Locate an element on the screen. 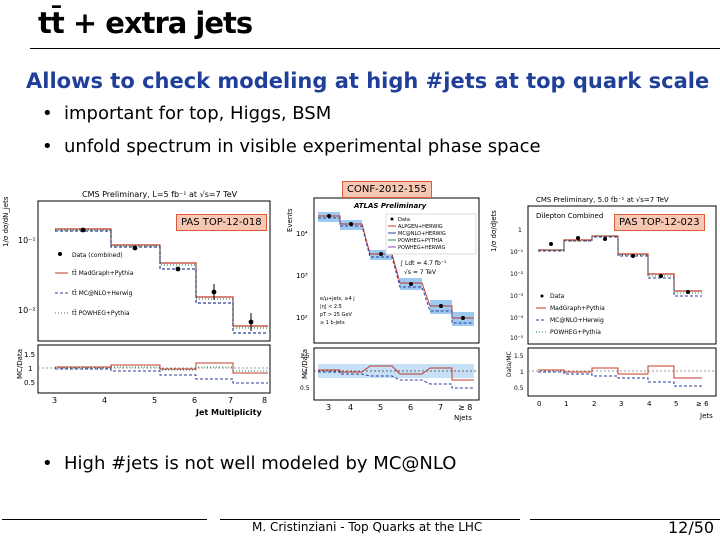 The image size is (720, 541). y-tick-label: 10³ is located at coordinates (302, 276).